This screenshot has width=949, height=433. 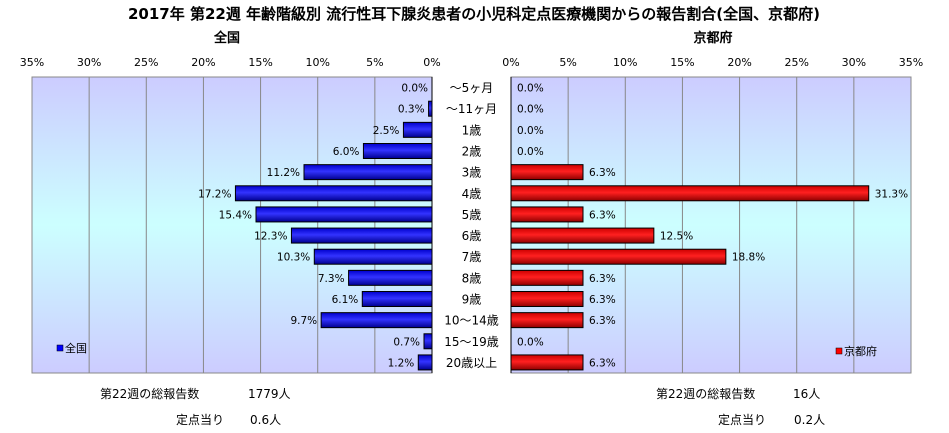 What do you see at coordinates (76, 348) in the screenshot?
I see `legend-left-label: 全国` at bounding box center [76, 348].